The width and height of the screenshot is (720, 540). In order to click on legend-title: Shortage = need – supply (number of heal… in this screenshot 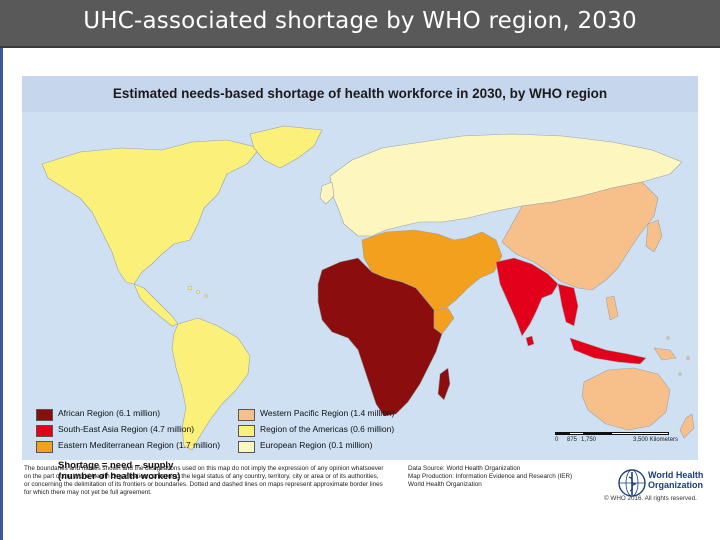, I will do `click(119, 471)`.